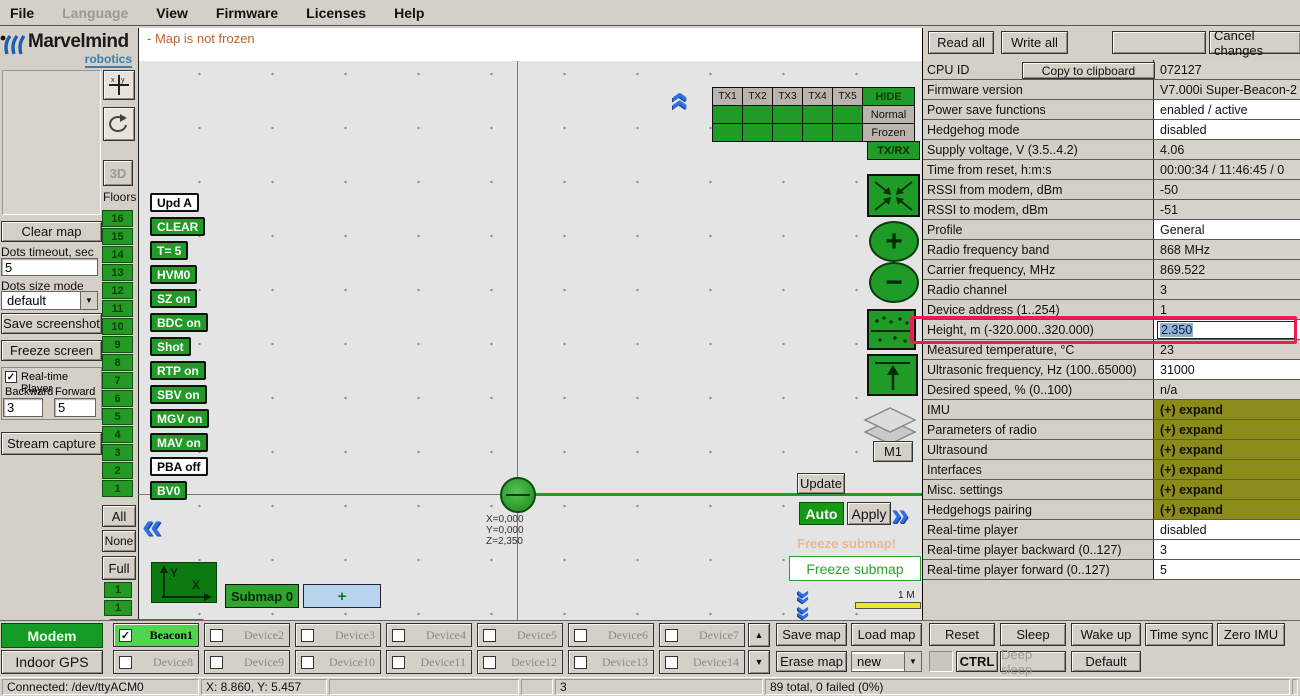 This screenshot has width=1300, height=696. What do you see at coordinates (1088, 70) in the screenshot?
I see `copy-to-clipboard-button: Copy to clipboard` at bounding box center [1088, 70].